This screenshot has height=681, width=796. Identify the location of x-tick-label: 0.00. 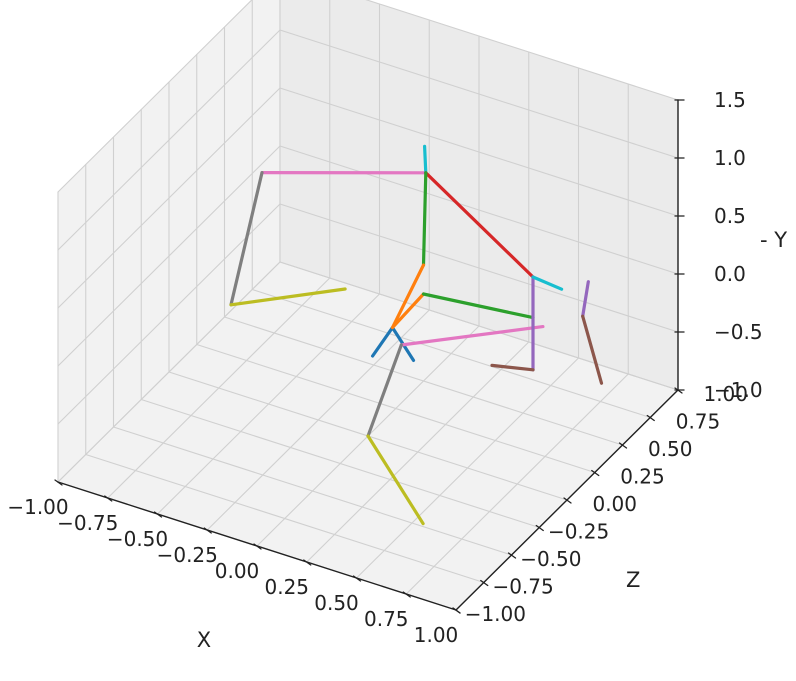
(237, 571).